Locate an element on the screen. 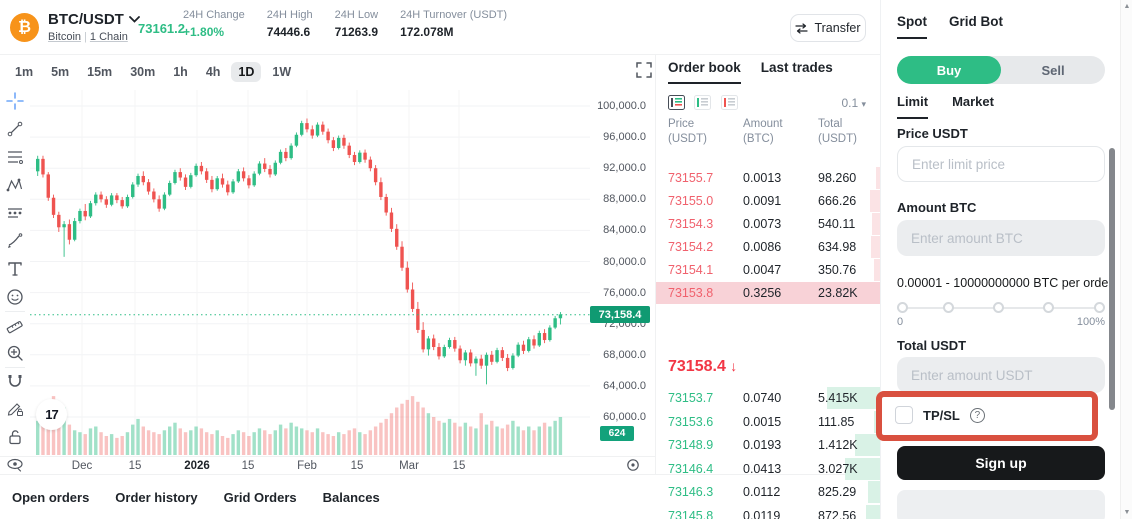 Image resolution: width=1132 pixels, height=519 pixels. price-tick: 84,000.0 is located at coordinates (624, 230).